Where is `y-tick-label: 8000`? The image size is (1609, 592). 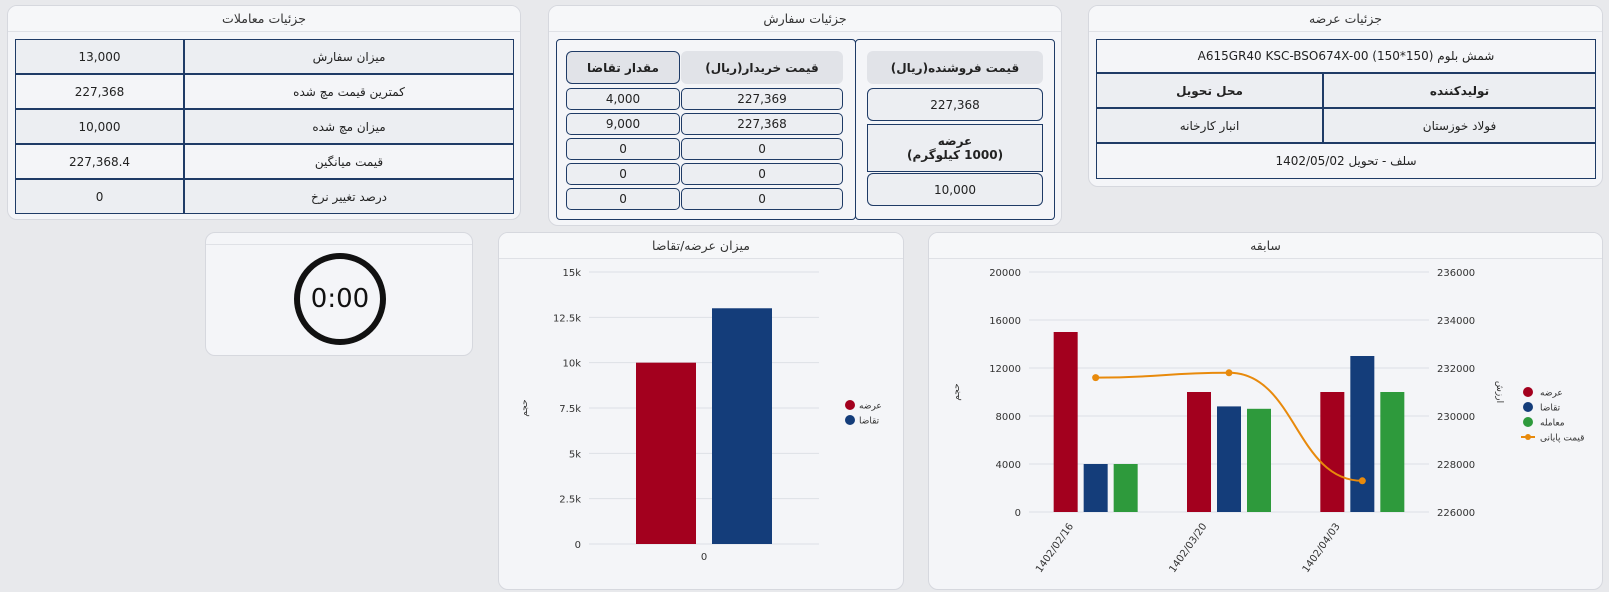 y-tick-label: 8000 is located at coordinates (1008, 417).